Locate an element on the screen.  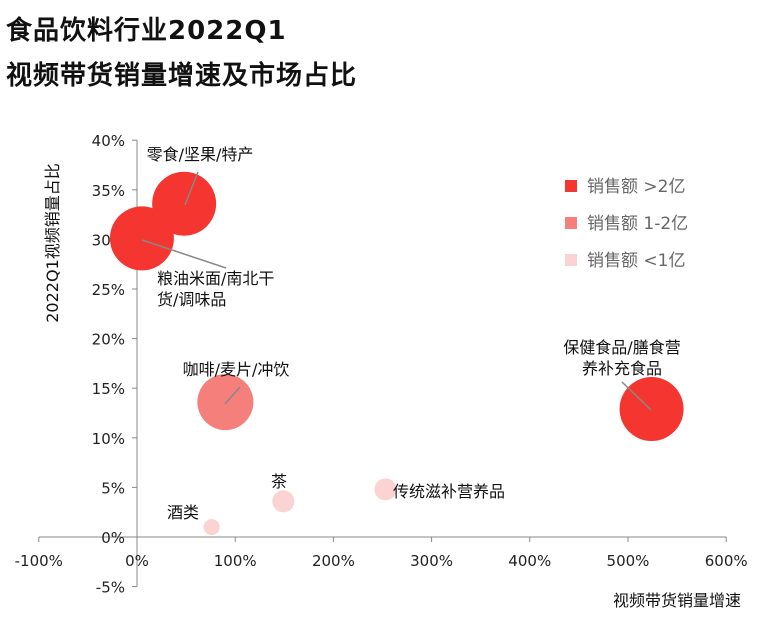
x-tick-label: 600% is located at coordinates (726, 561).